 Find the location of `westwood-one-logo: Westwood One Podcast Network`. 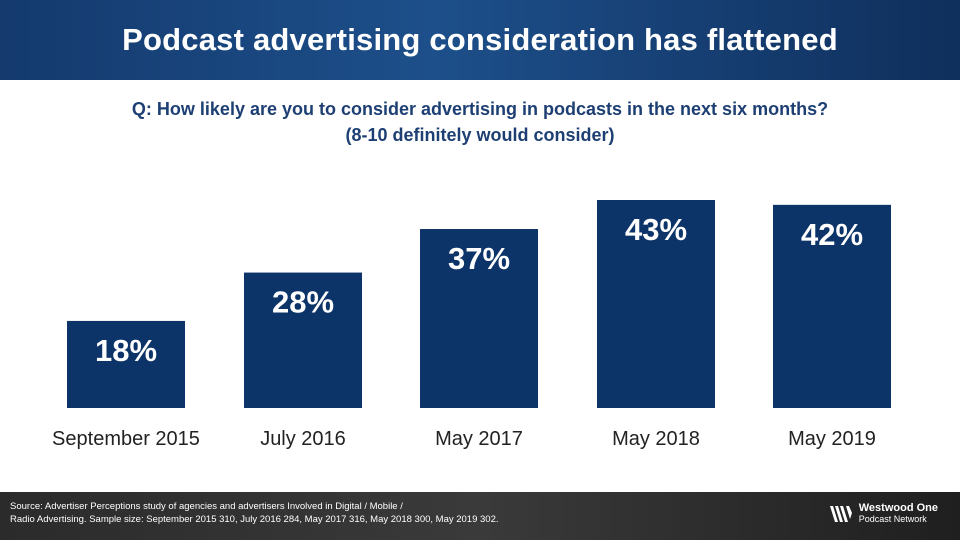

westwood-one-logo: Westwood One Podcast Network is located at coordinates (883, 514).